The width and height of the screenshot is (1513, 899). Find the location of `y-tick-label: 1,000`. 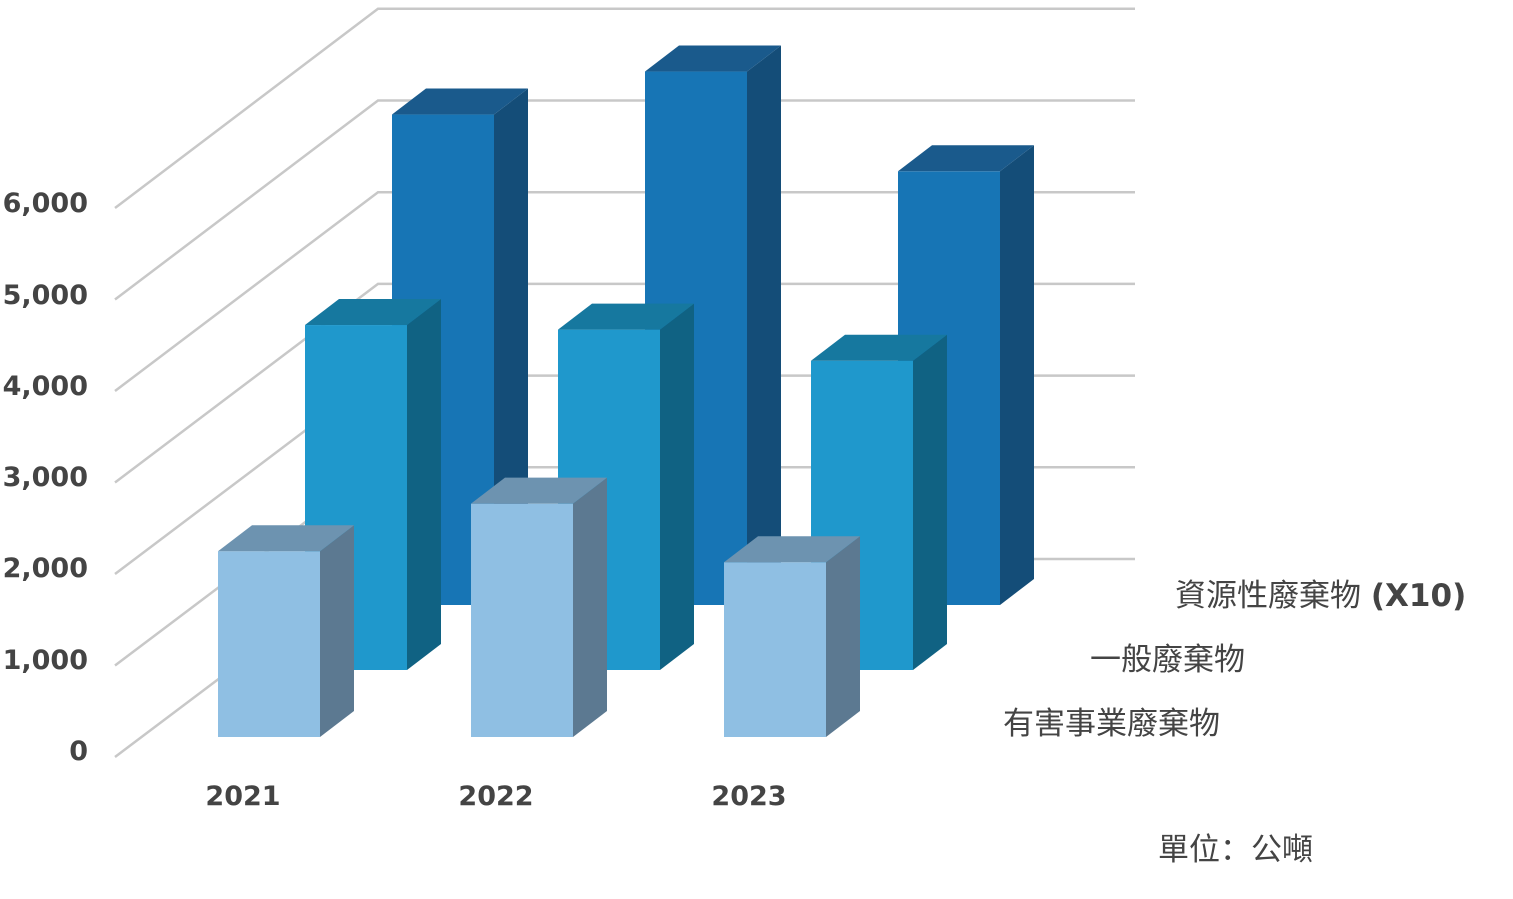

y-tick-label: 1,000 is located at coordinates (45, 660).